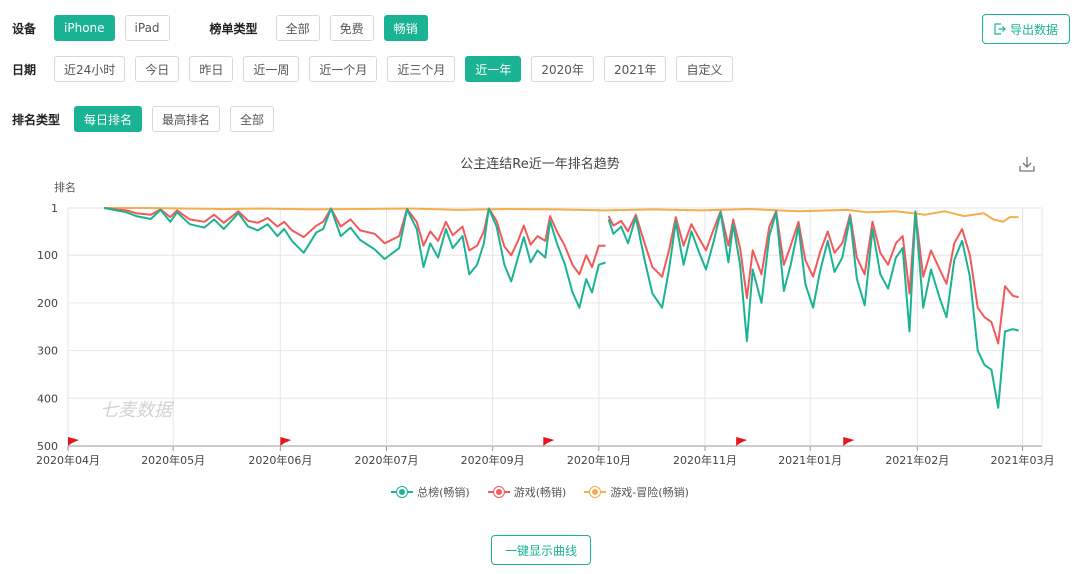 The image size is (1080, 574). I want to click on download-icon, so click(1027, 164).